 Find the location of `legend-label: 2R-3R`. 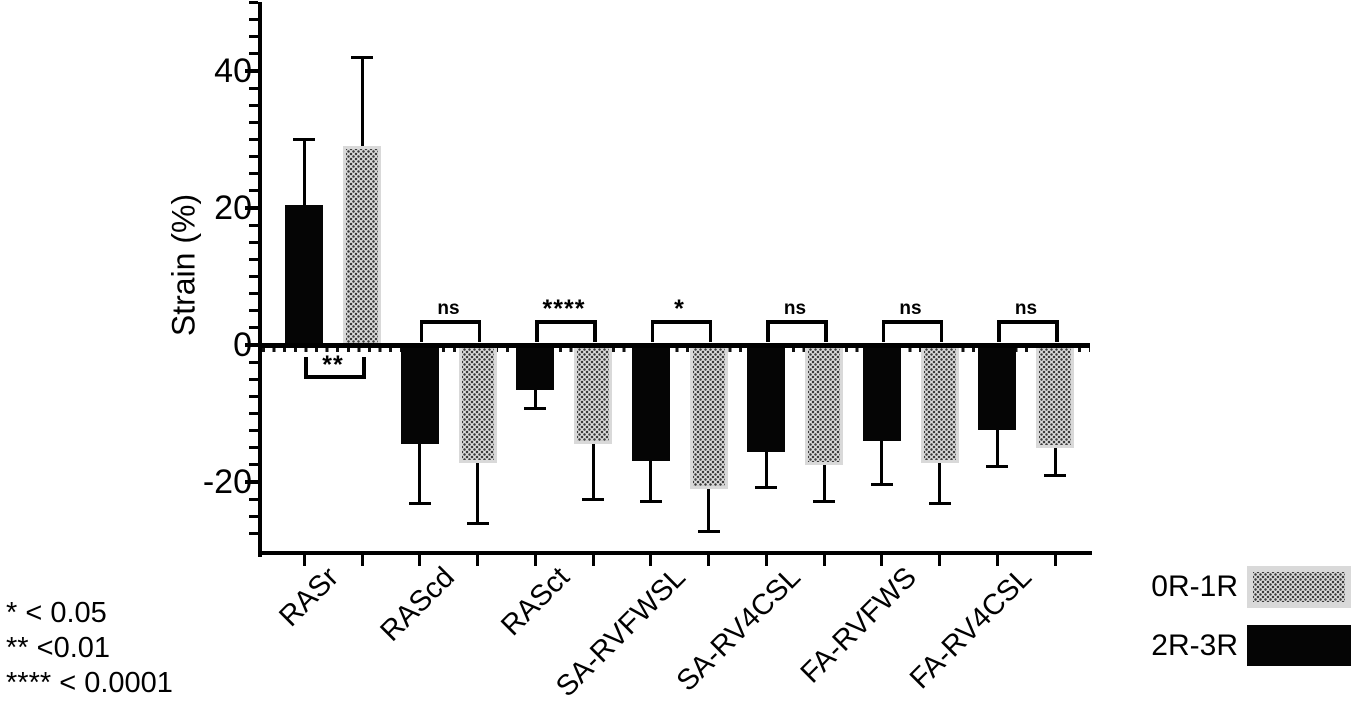

legend-label: 2R-3R is located at coordinates (1194, 645).